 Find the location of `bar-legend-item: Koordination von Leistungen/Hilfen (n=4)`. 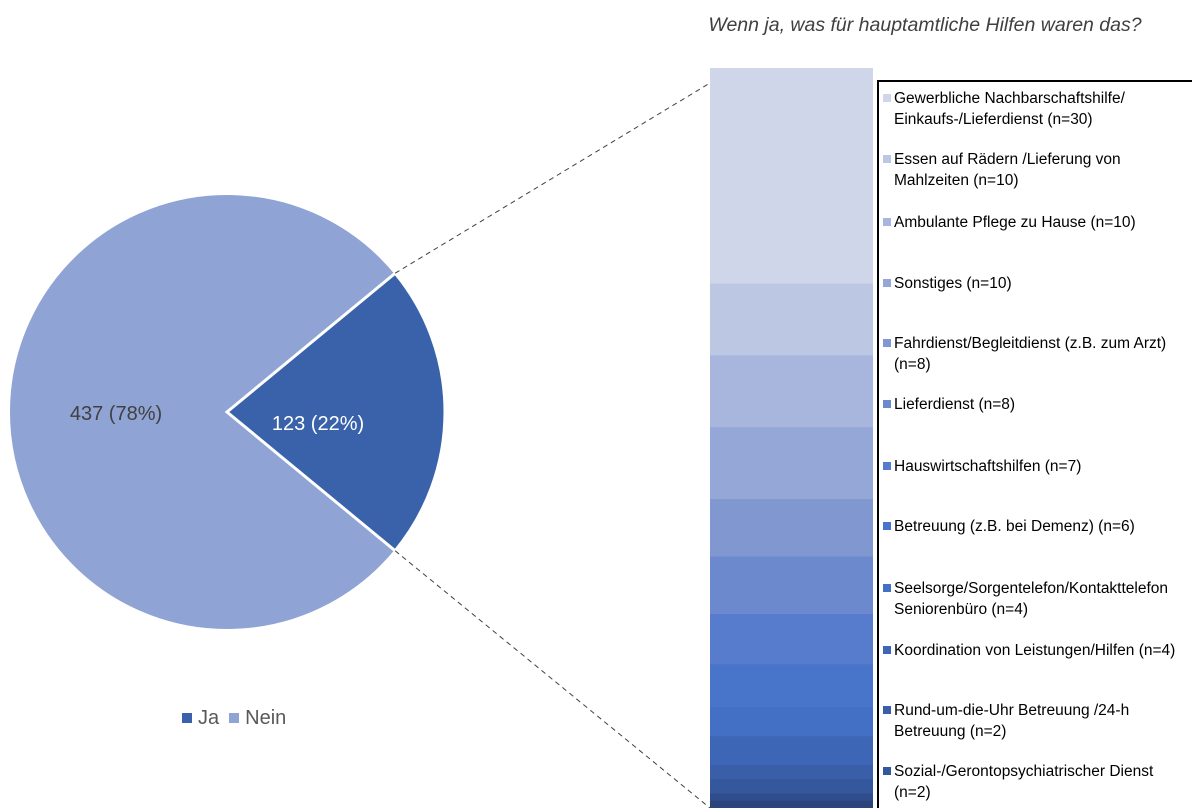

bar-legend-item: Koordination von Leistungen/Hilfen (n=4) is located at coordinates (1037, 650).